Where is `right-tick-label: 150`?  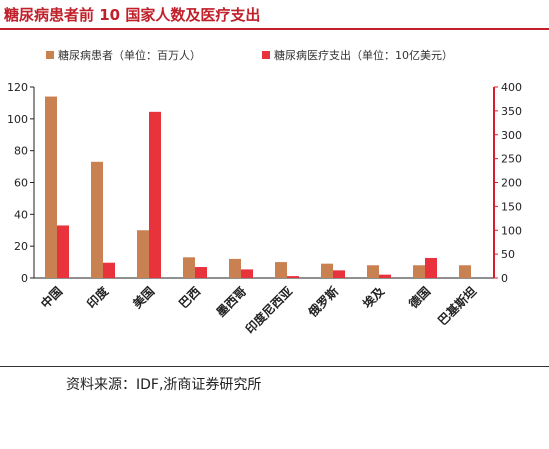 right-tick-label: 150 is located at coordinates (511, 206).